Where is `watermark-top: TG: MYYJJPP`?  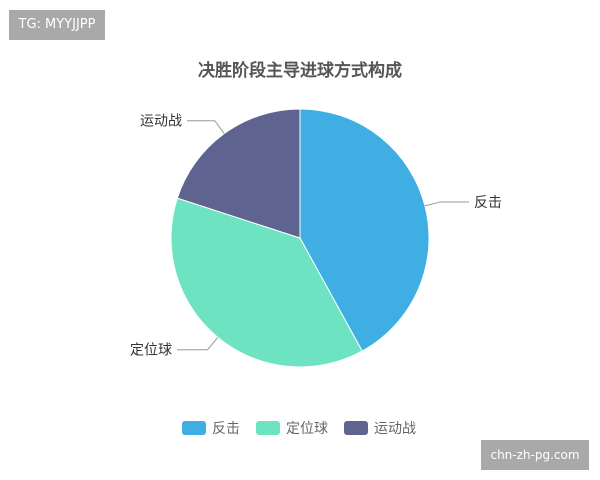
watermark-top: TG: MYYJJPP is located at coordinates (57, 25).